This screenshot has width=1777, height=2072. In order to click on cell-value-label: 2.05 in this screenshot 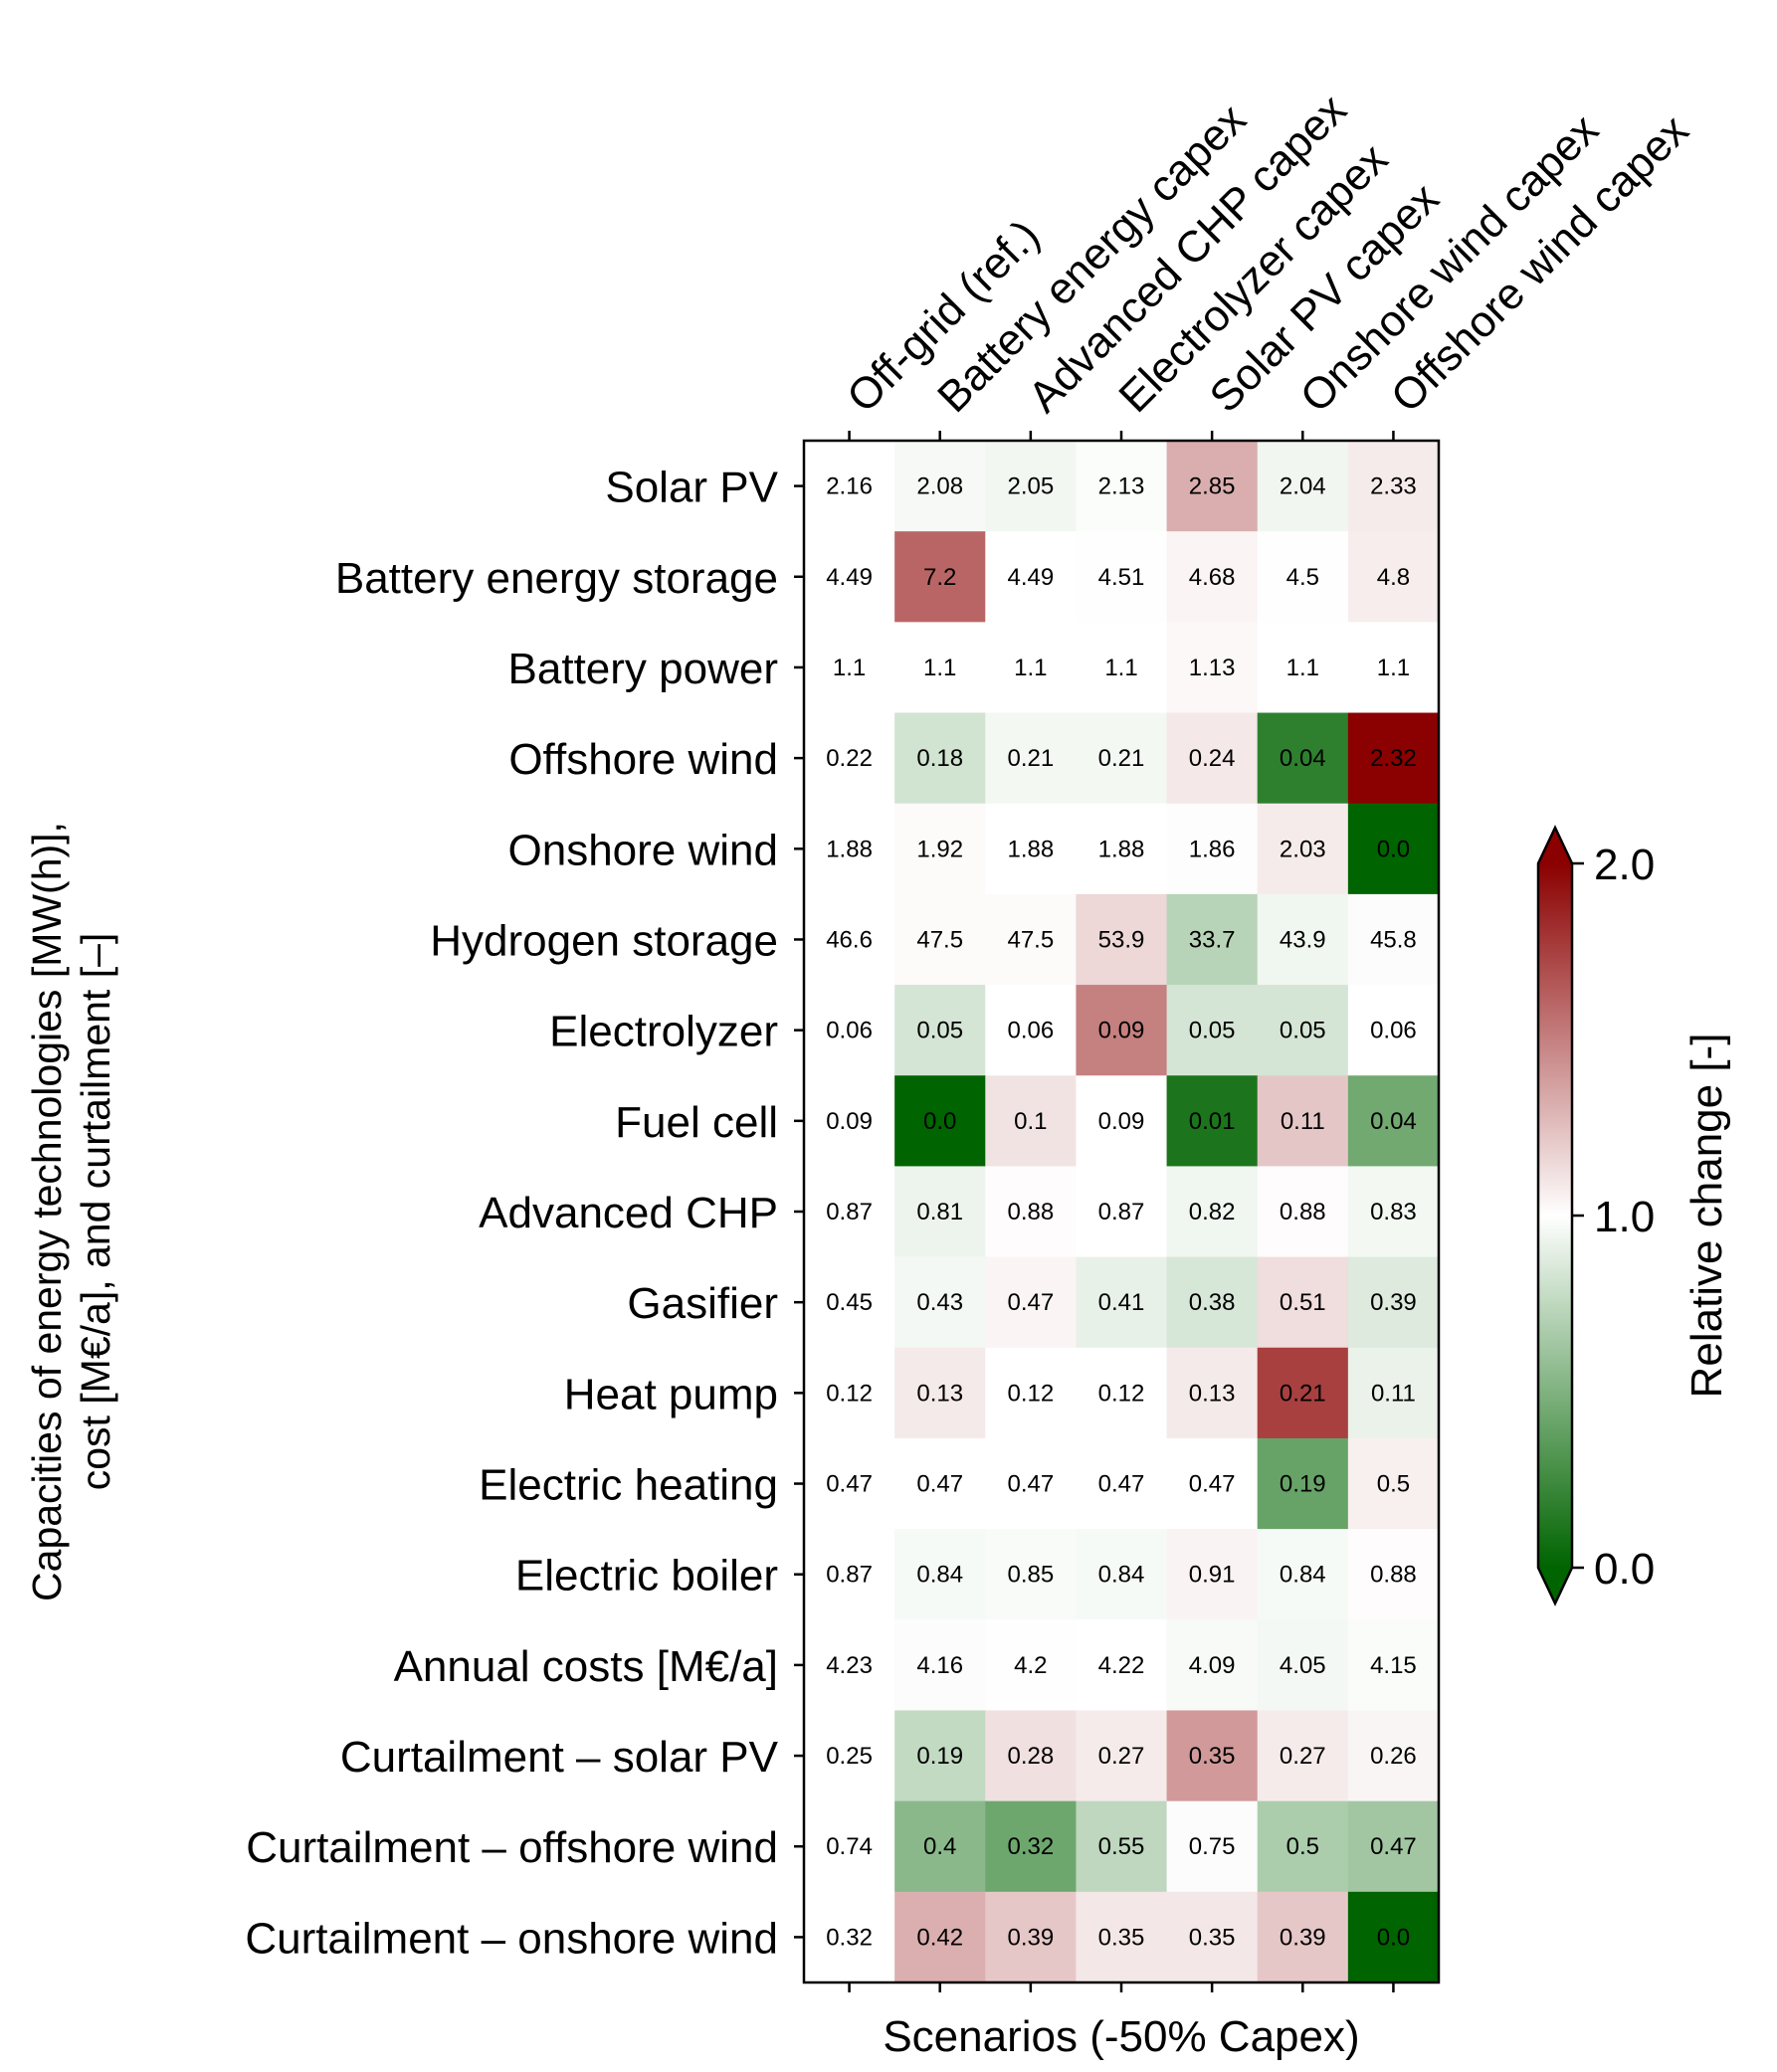, I will do `click(1030, 486)`.